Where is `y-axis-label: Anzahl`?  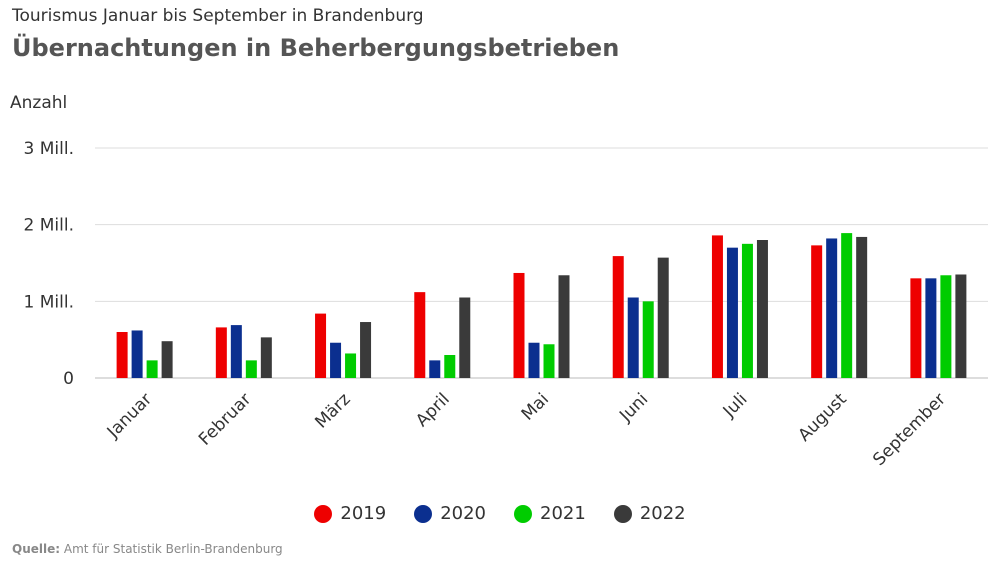 y-axis-label: Anzahl is located at coordinates (38, 103).